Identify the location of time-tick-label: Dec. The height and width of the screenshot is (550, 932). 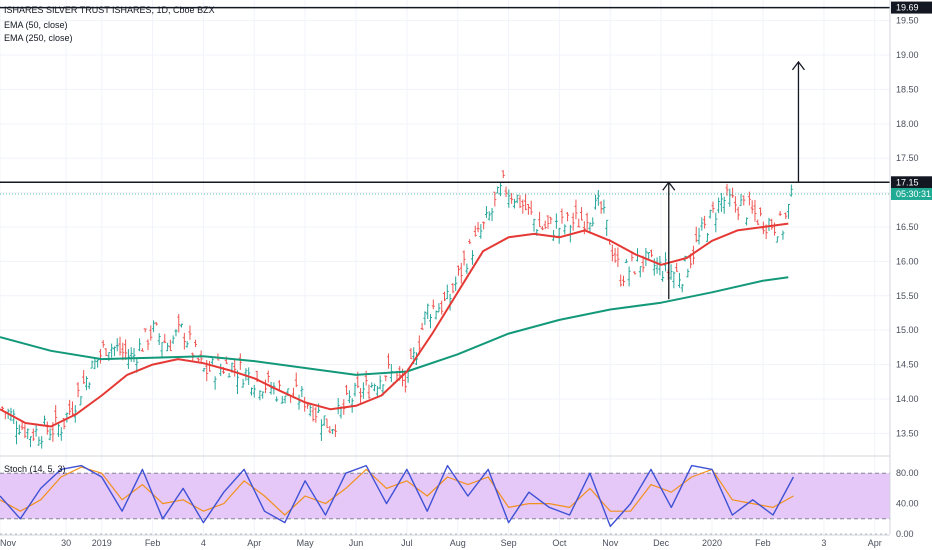
(661, 543).